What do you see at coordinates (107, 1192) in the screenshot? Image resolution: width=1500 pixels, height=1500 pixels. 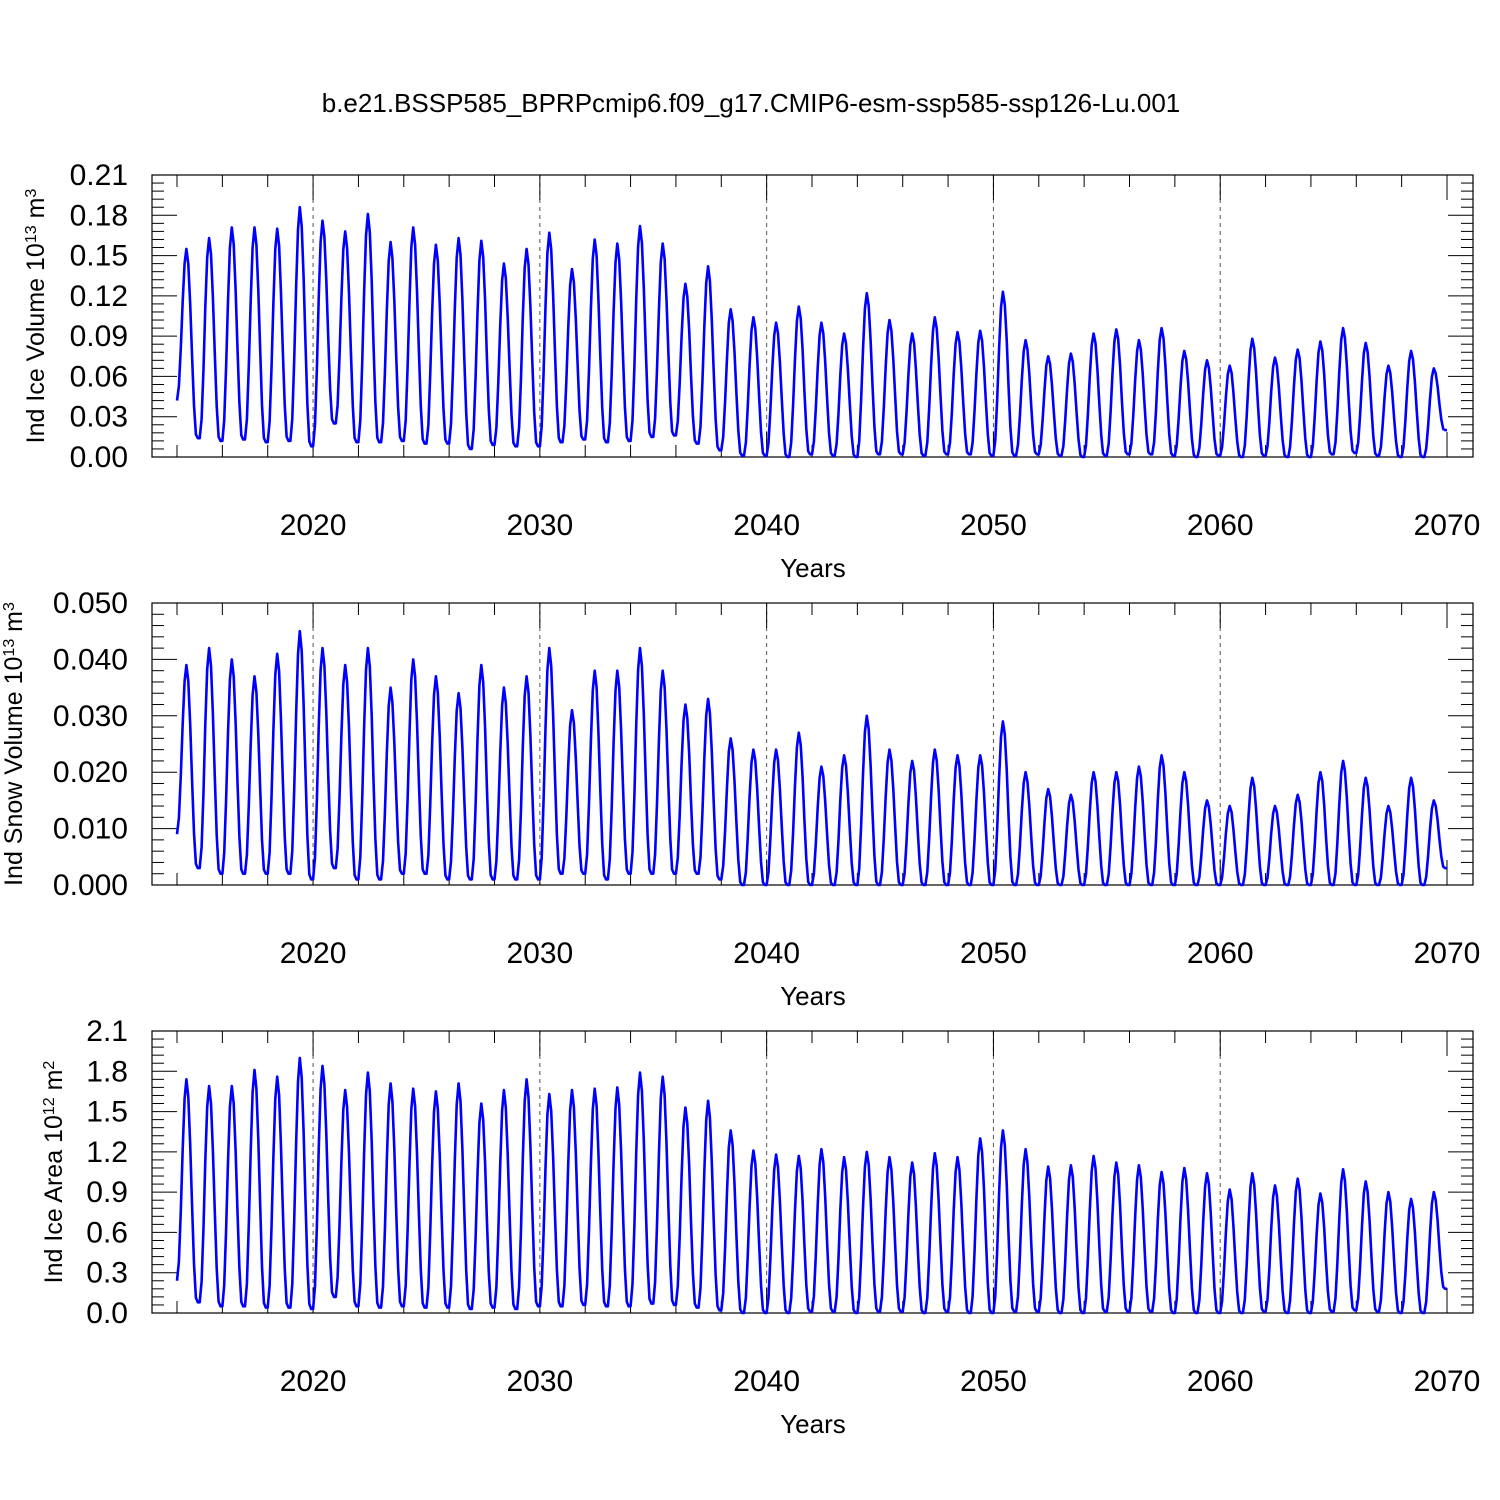 I see `y-tick-label: 0.9` at bounding box center [107, 1192].